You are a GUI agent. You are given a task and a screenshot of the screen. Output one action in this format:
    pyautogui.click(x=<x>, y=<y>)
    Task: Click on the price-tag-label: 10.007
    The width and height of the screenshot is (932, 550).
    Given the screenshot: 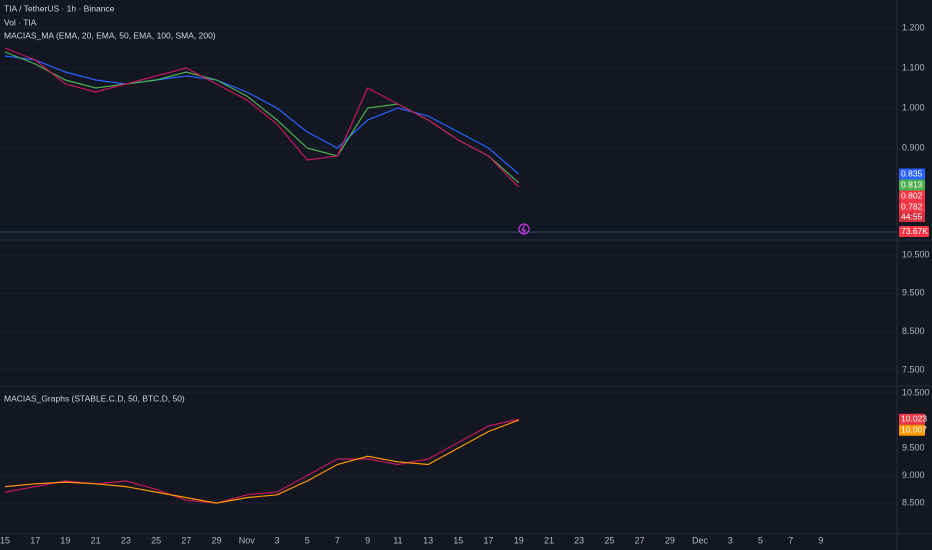 What is the action you would take?
    pyautogui.click(x=914, y=429)
    